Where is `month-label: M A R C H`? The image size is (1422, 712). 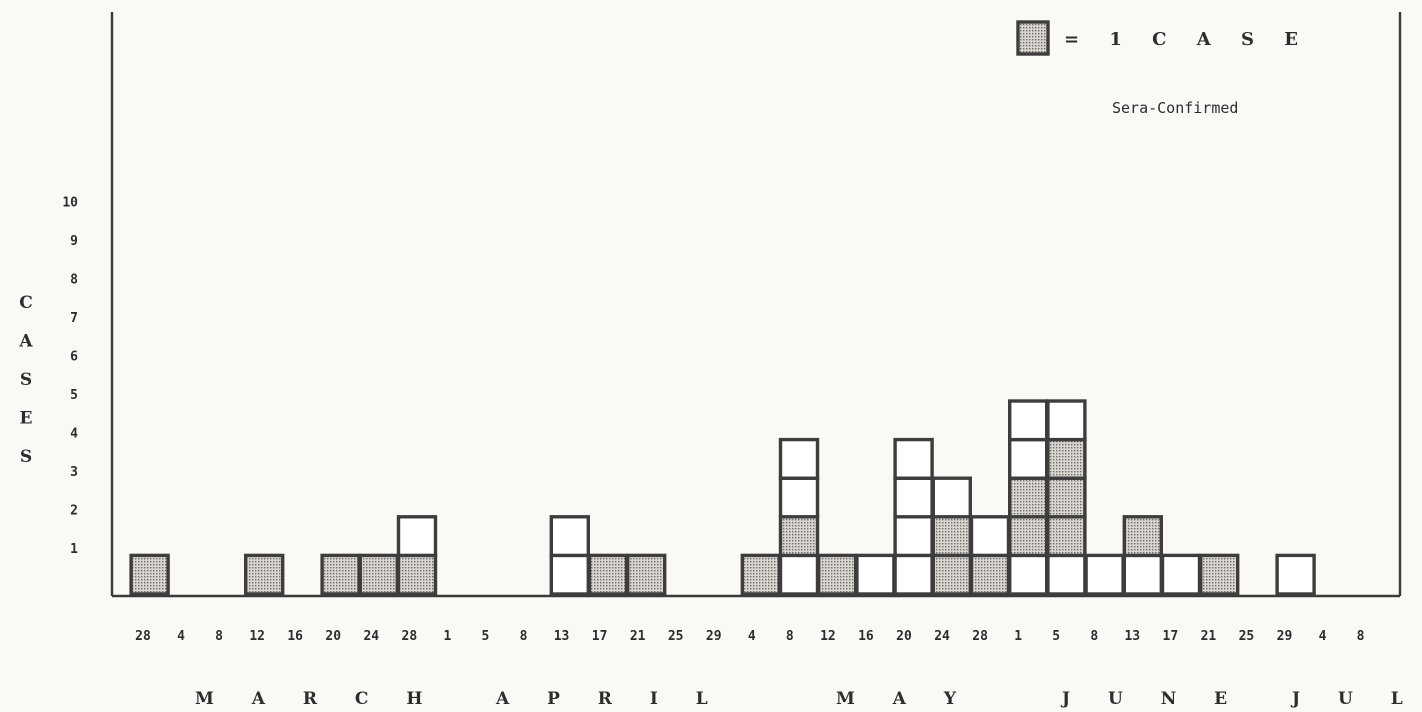 month-label: M A R C H is located at coordinates (316, 699).